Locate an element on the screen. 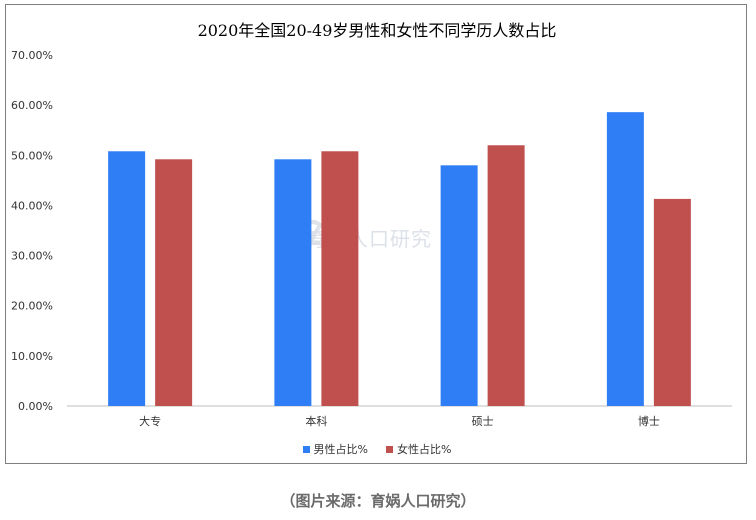  chart-title: 2020年全国20-49岁男性和女性不同学历人数占比 is located at coordinates (377, 30).